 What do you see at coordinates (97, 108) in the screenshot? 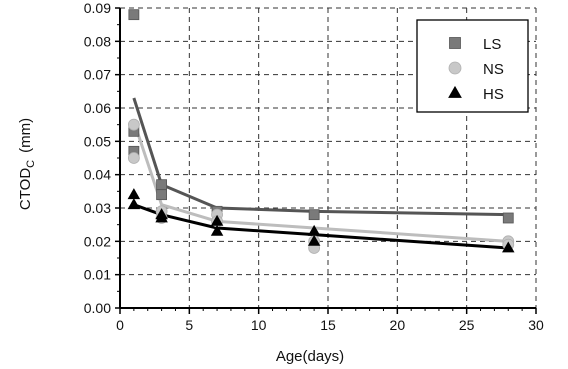
I see `y-tick-label: 0.06` at bounding box center [97, 108].